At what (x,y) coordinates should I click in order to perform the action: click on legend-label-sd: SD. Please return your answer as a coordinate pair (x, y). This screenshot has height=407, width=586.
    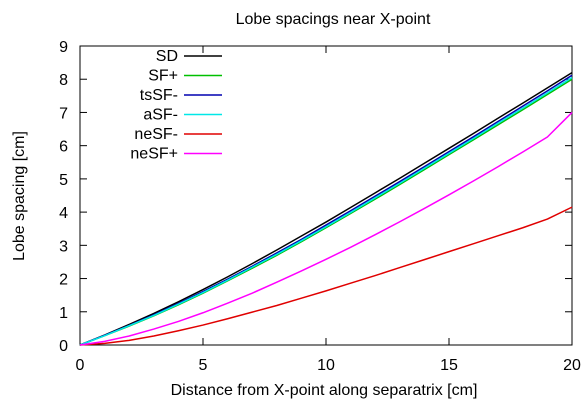
    Looking at the image, I should click on (167, 56).